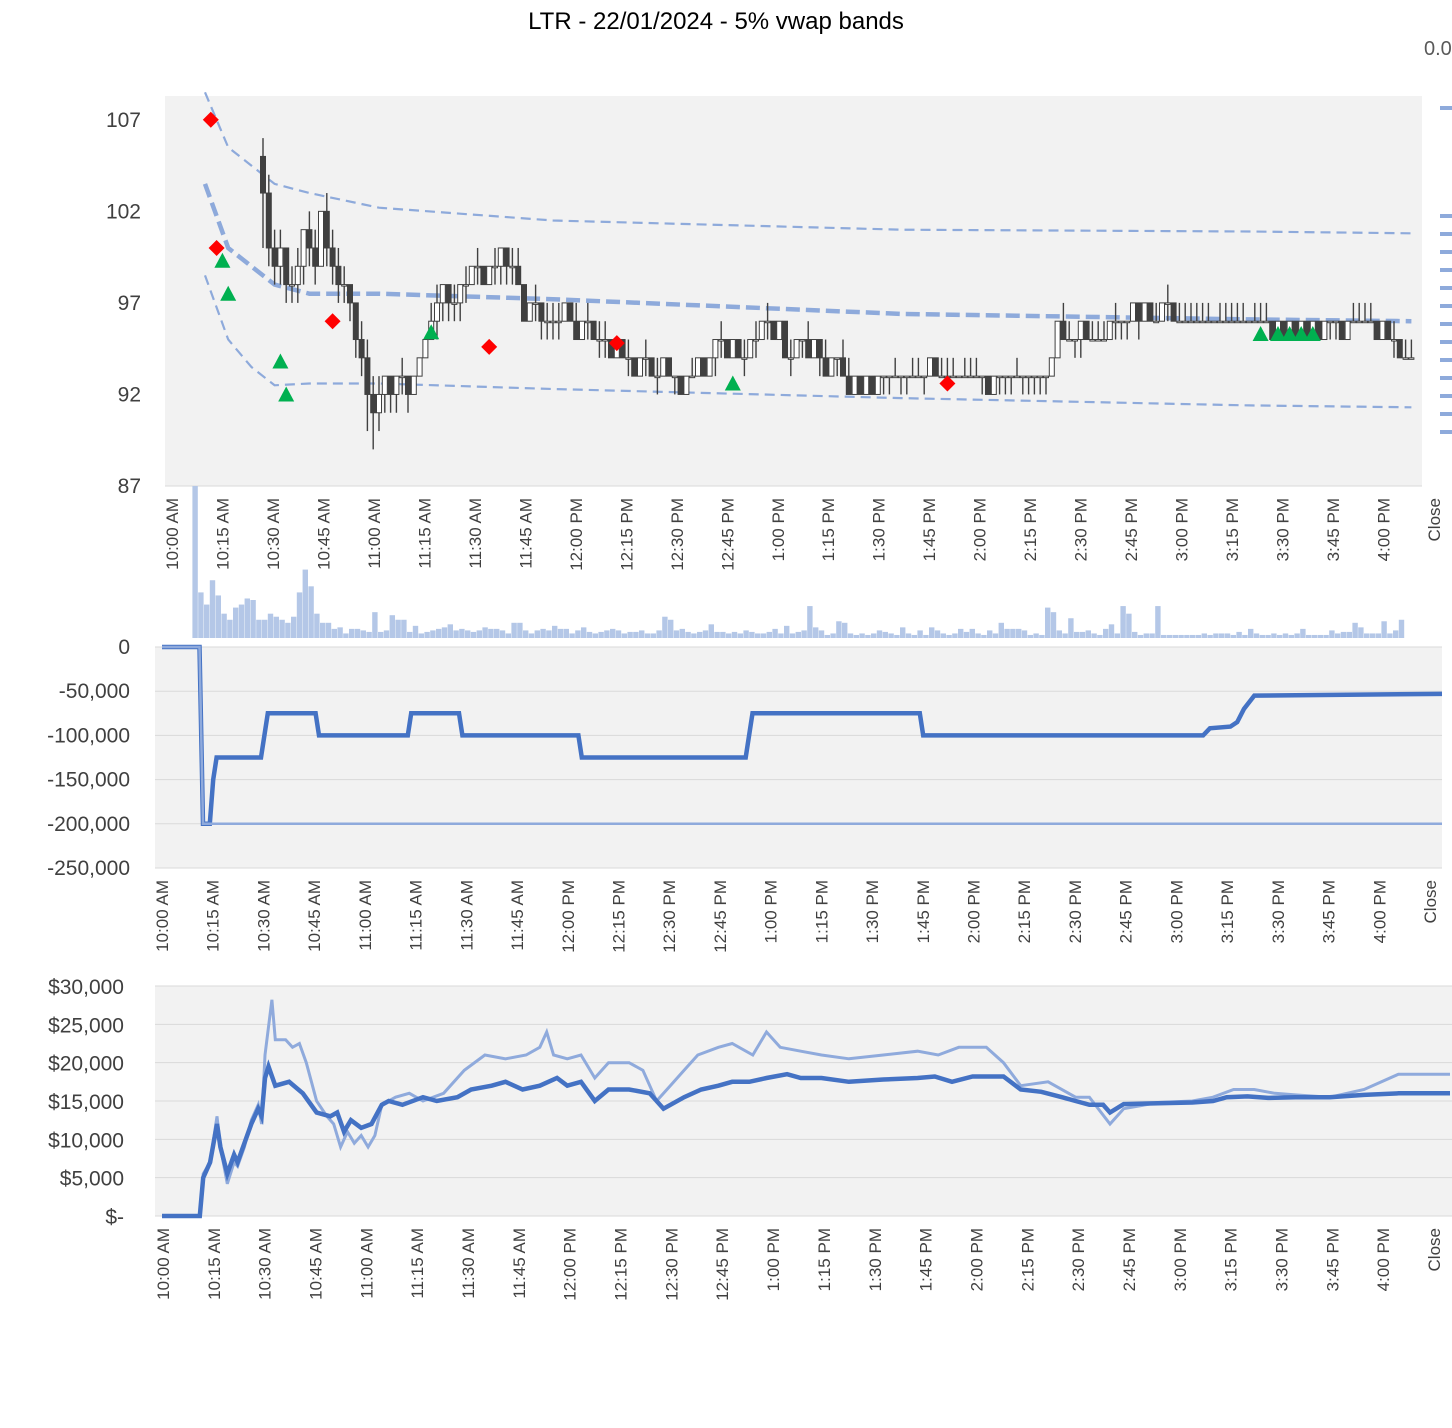 The image size is (1452, 1428). Describe the element at coordinates (720, 916) in the screenshot. I see `x-tick-label: 12:45 PM` at that location.